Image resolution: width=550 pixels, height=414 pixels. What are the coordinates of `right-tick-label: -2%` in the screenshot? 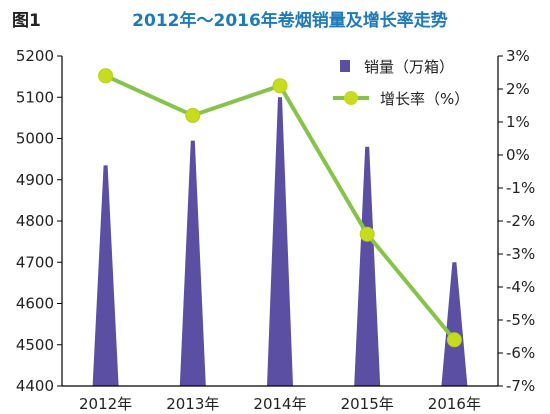 It's located at (520, 221).